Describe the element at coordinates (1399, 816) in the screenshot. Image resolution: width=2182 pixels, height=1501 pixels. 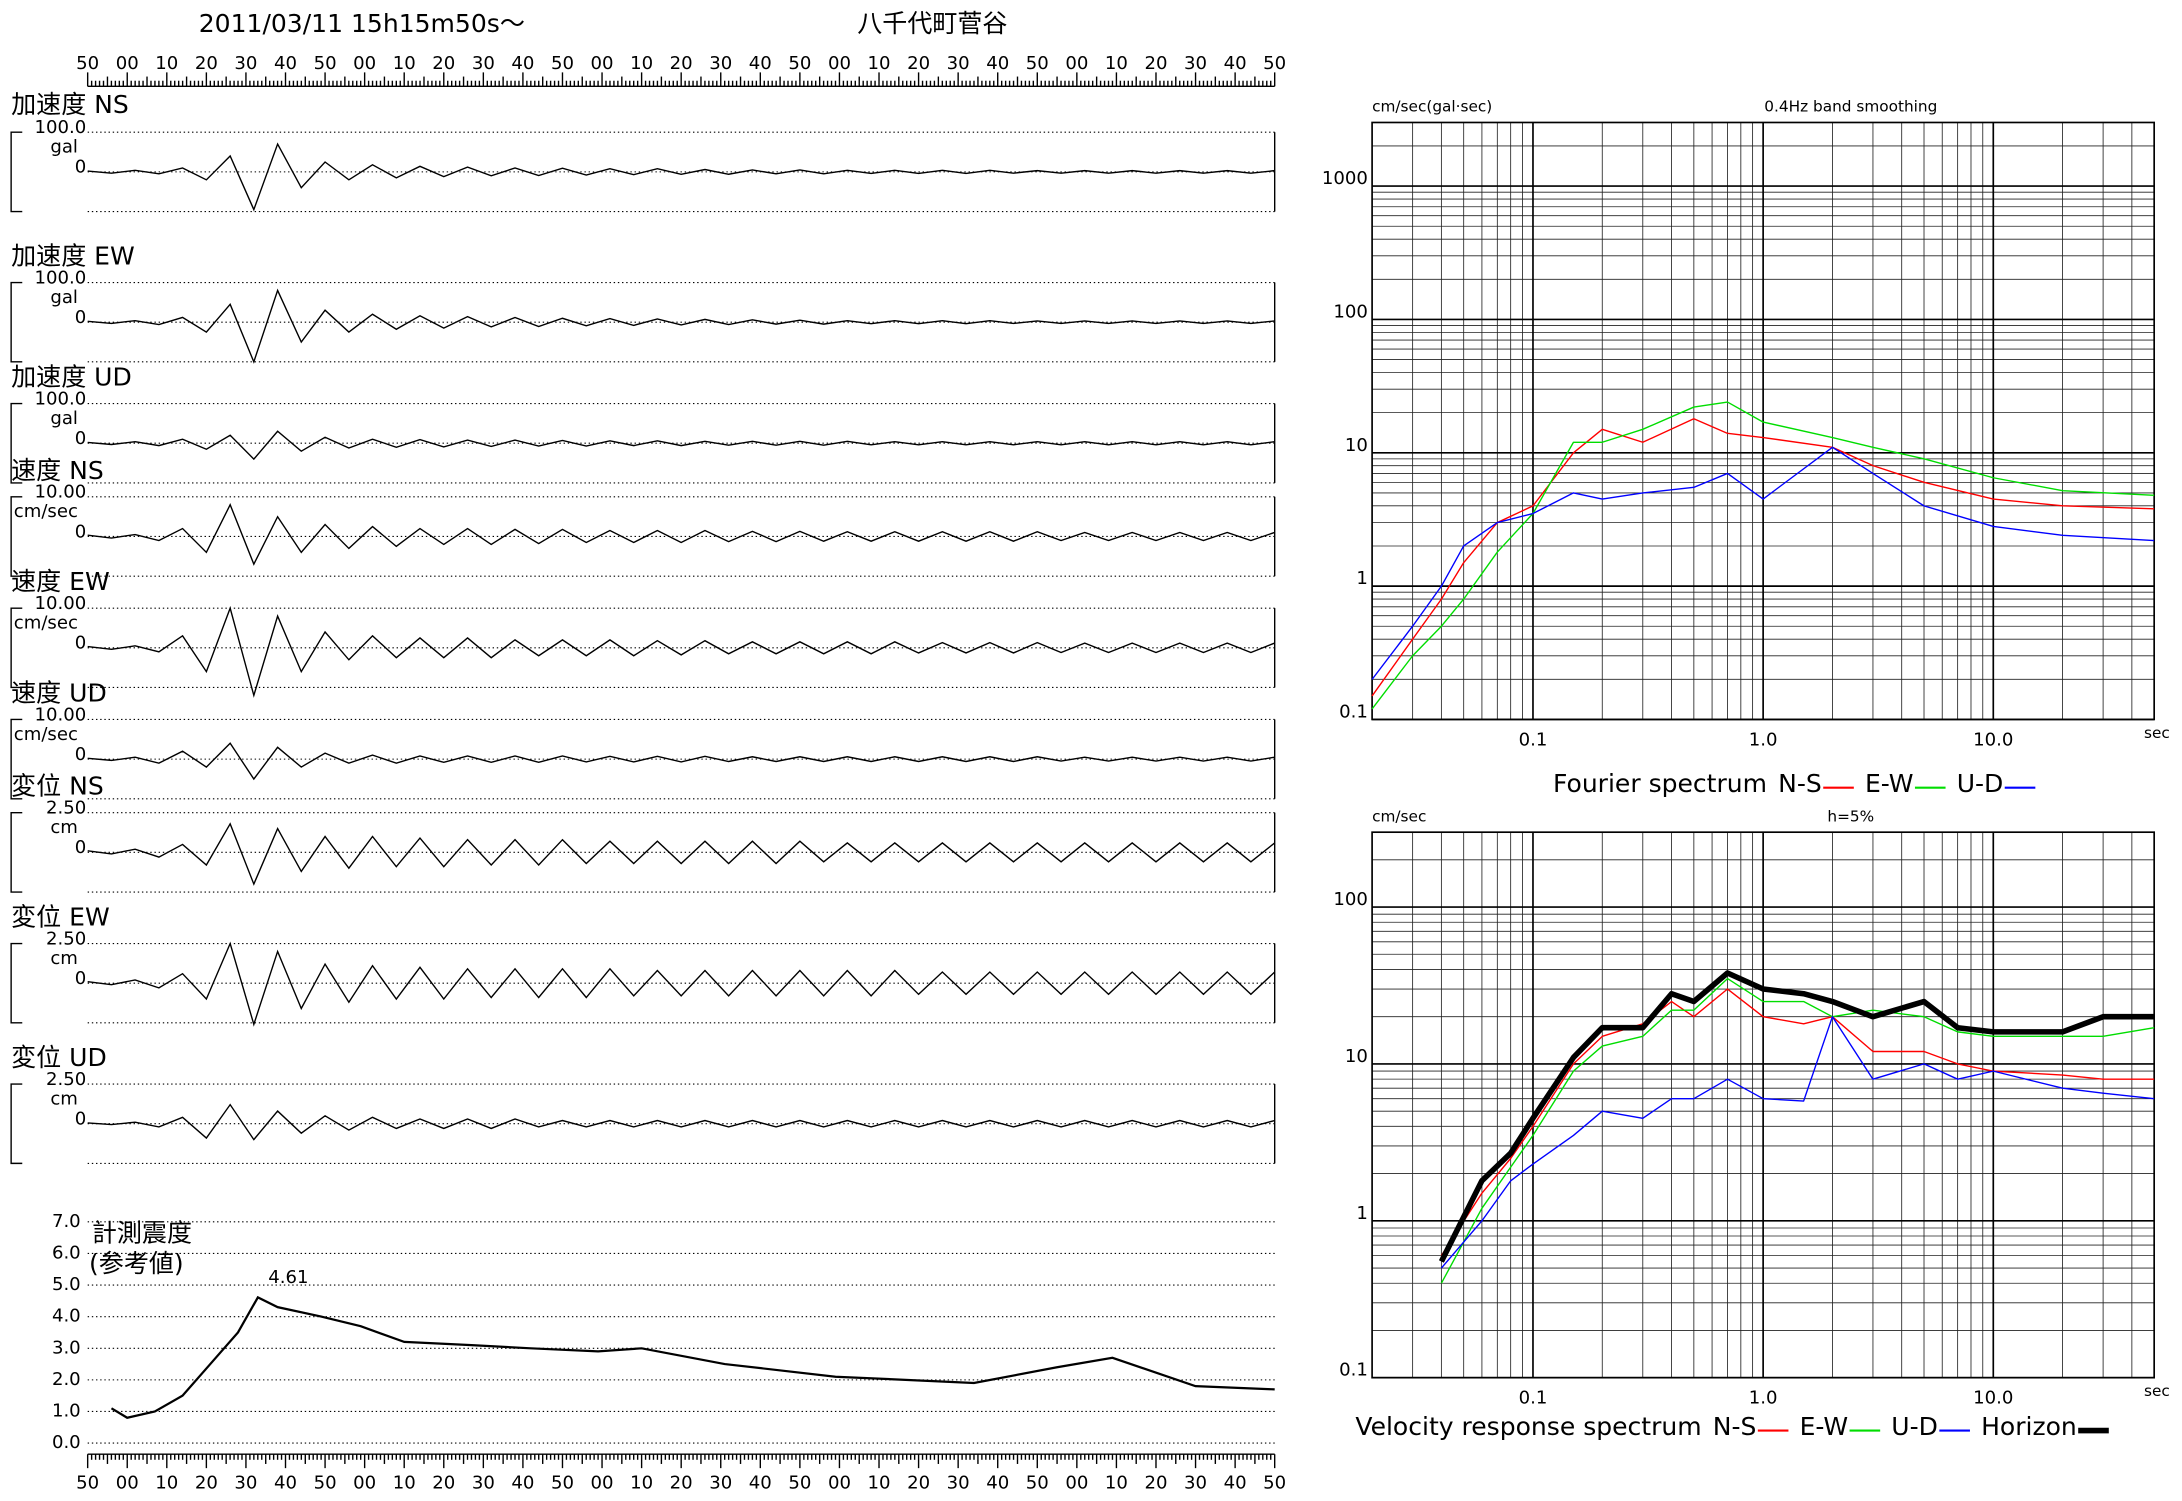
I see `y-axis-label: cm/sec` at that location.